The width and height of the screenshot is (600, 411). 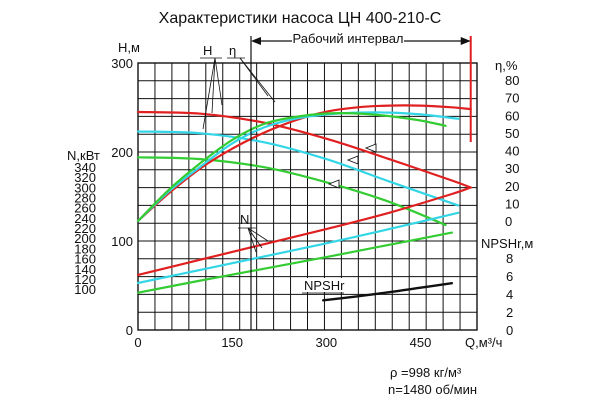 I want to click on h-axis-title: H,м, so click(x=129, y=47).